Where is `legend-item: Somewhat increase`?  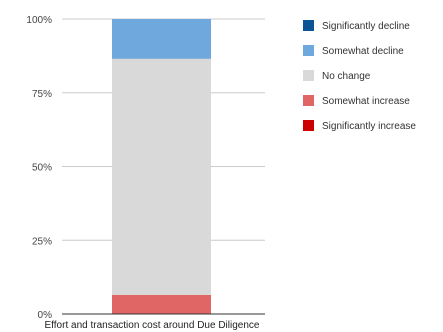 legend-item: Somewhat increase is located at coordinates (356, 101).